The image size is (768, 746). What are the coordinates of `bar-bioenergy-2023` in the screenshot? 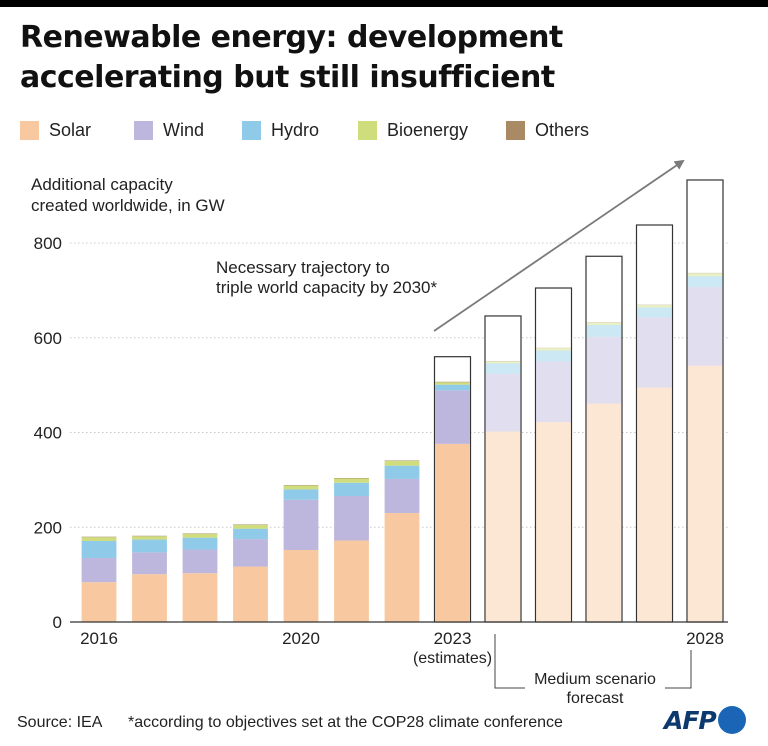 It's located at (452, 383).